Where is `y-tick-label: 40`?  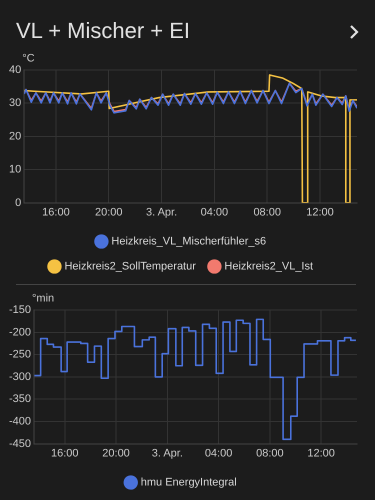
y-tick-label: 40 is located at coordinates (15, 70).